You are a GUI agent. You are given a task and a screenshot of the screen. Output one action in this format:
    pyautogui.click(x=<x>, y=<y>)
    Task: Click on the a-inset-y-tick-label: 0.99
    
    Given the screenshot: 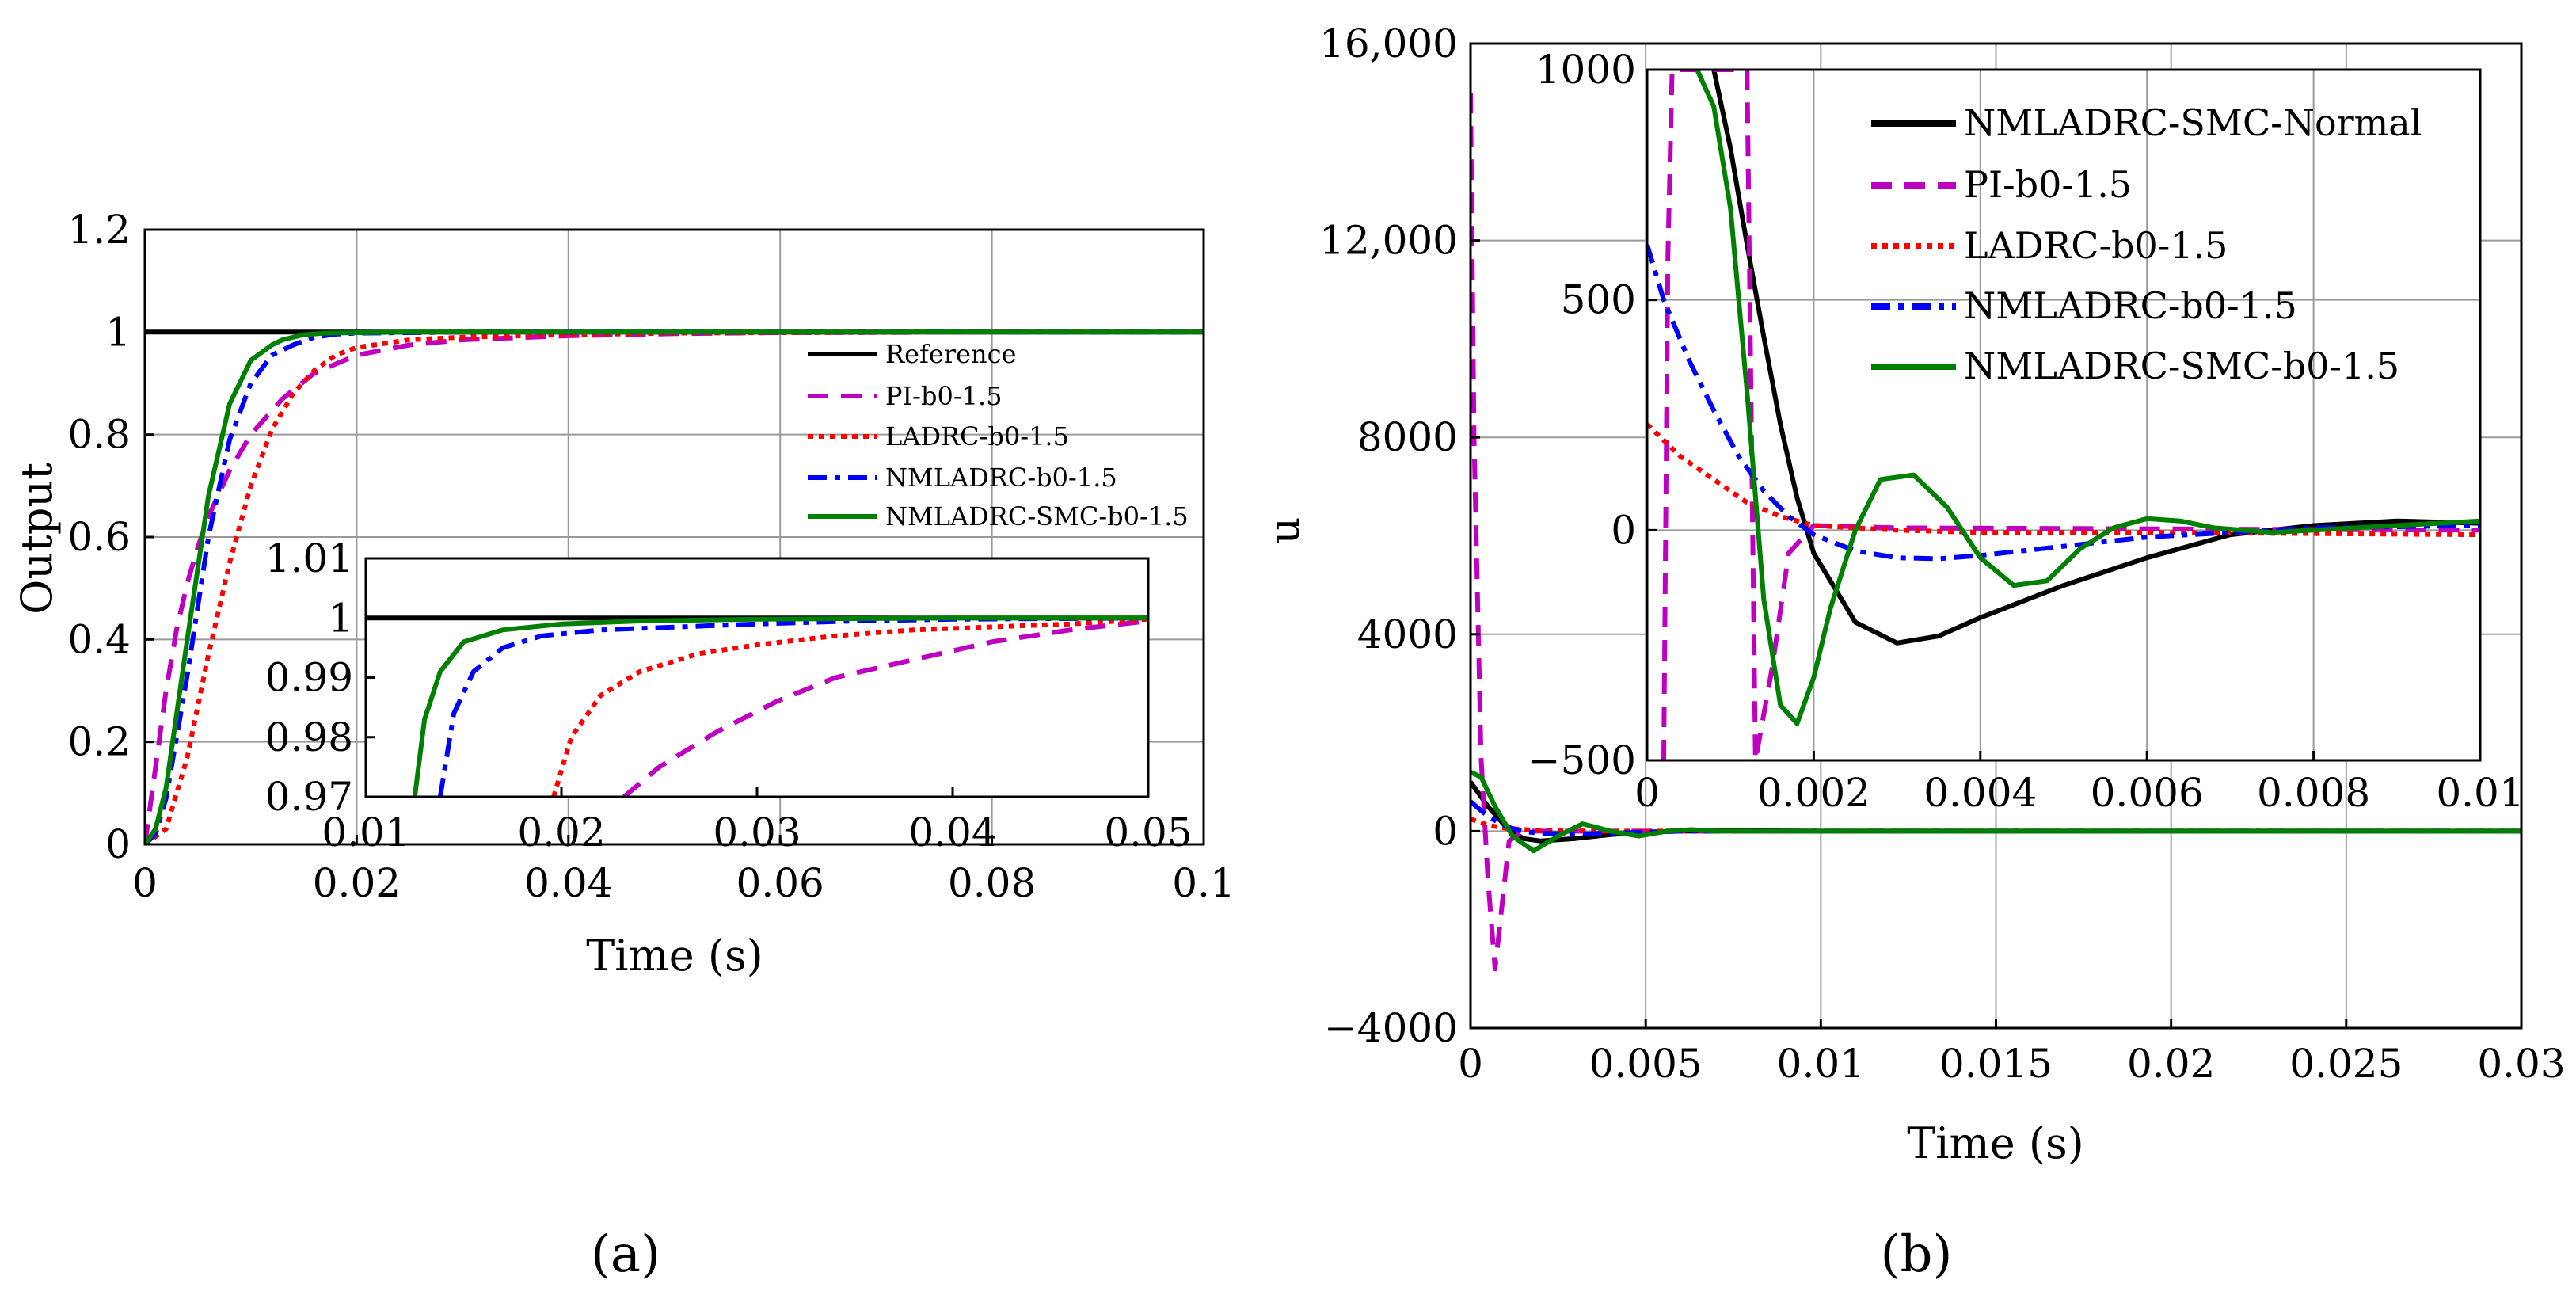 What is the action you would take?
    pyautogui.click(x=309, y=678)
    